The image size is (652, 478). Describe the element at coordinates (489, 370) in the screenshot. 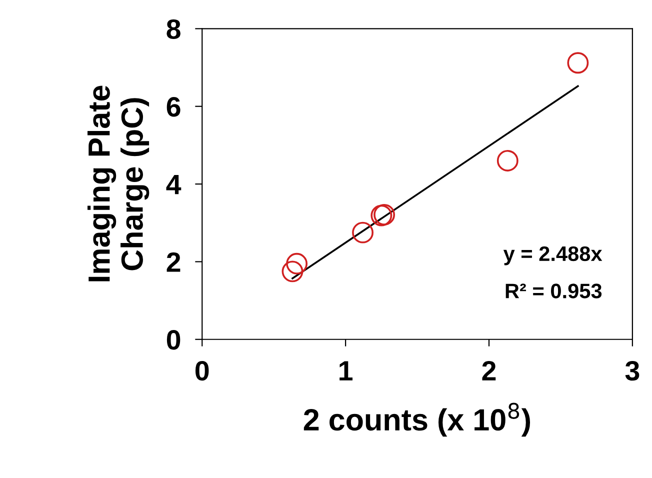

I see `x-tick-label: 2` at that location.